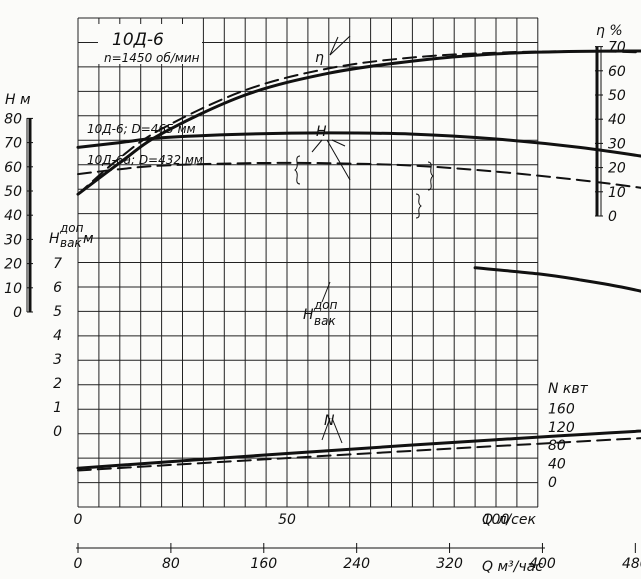  I want to click on chart-title: 10Д-6, so click(138, 40).